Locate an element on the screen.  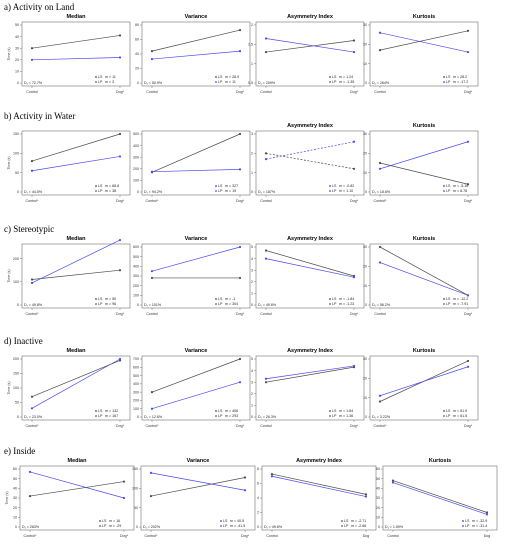
legend-slope: m = -0.82 is located at coordinates (346, 186).